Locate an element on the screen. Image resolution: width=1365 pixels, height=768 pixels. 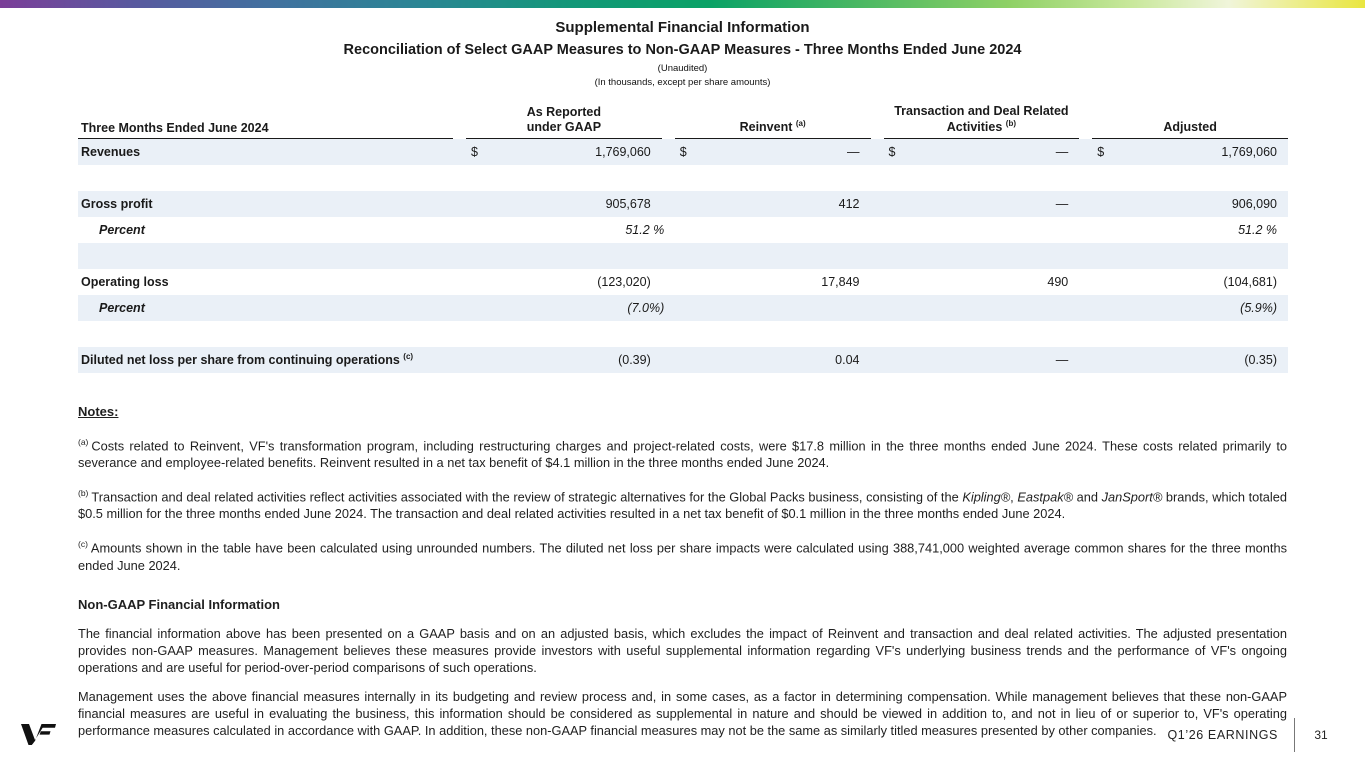
table-row-gross-percent: Percent 51.2 % 51.2 % is located at coordinates (683, 230).